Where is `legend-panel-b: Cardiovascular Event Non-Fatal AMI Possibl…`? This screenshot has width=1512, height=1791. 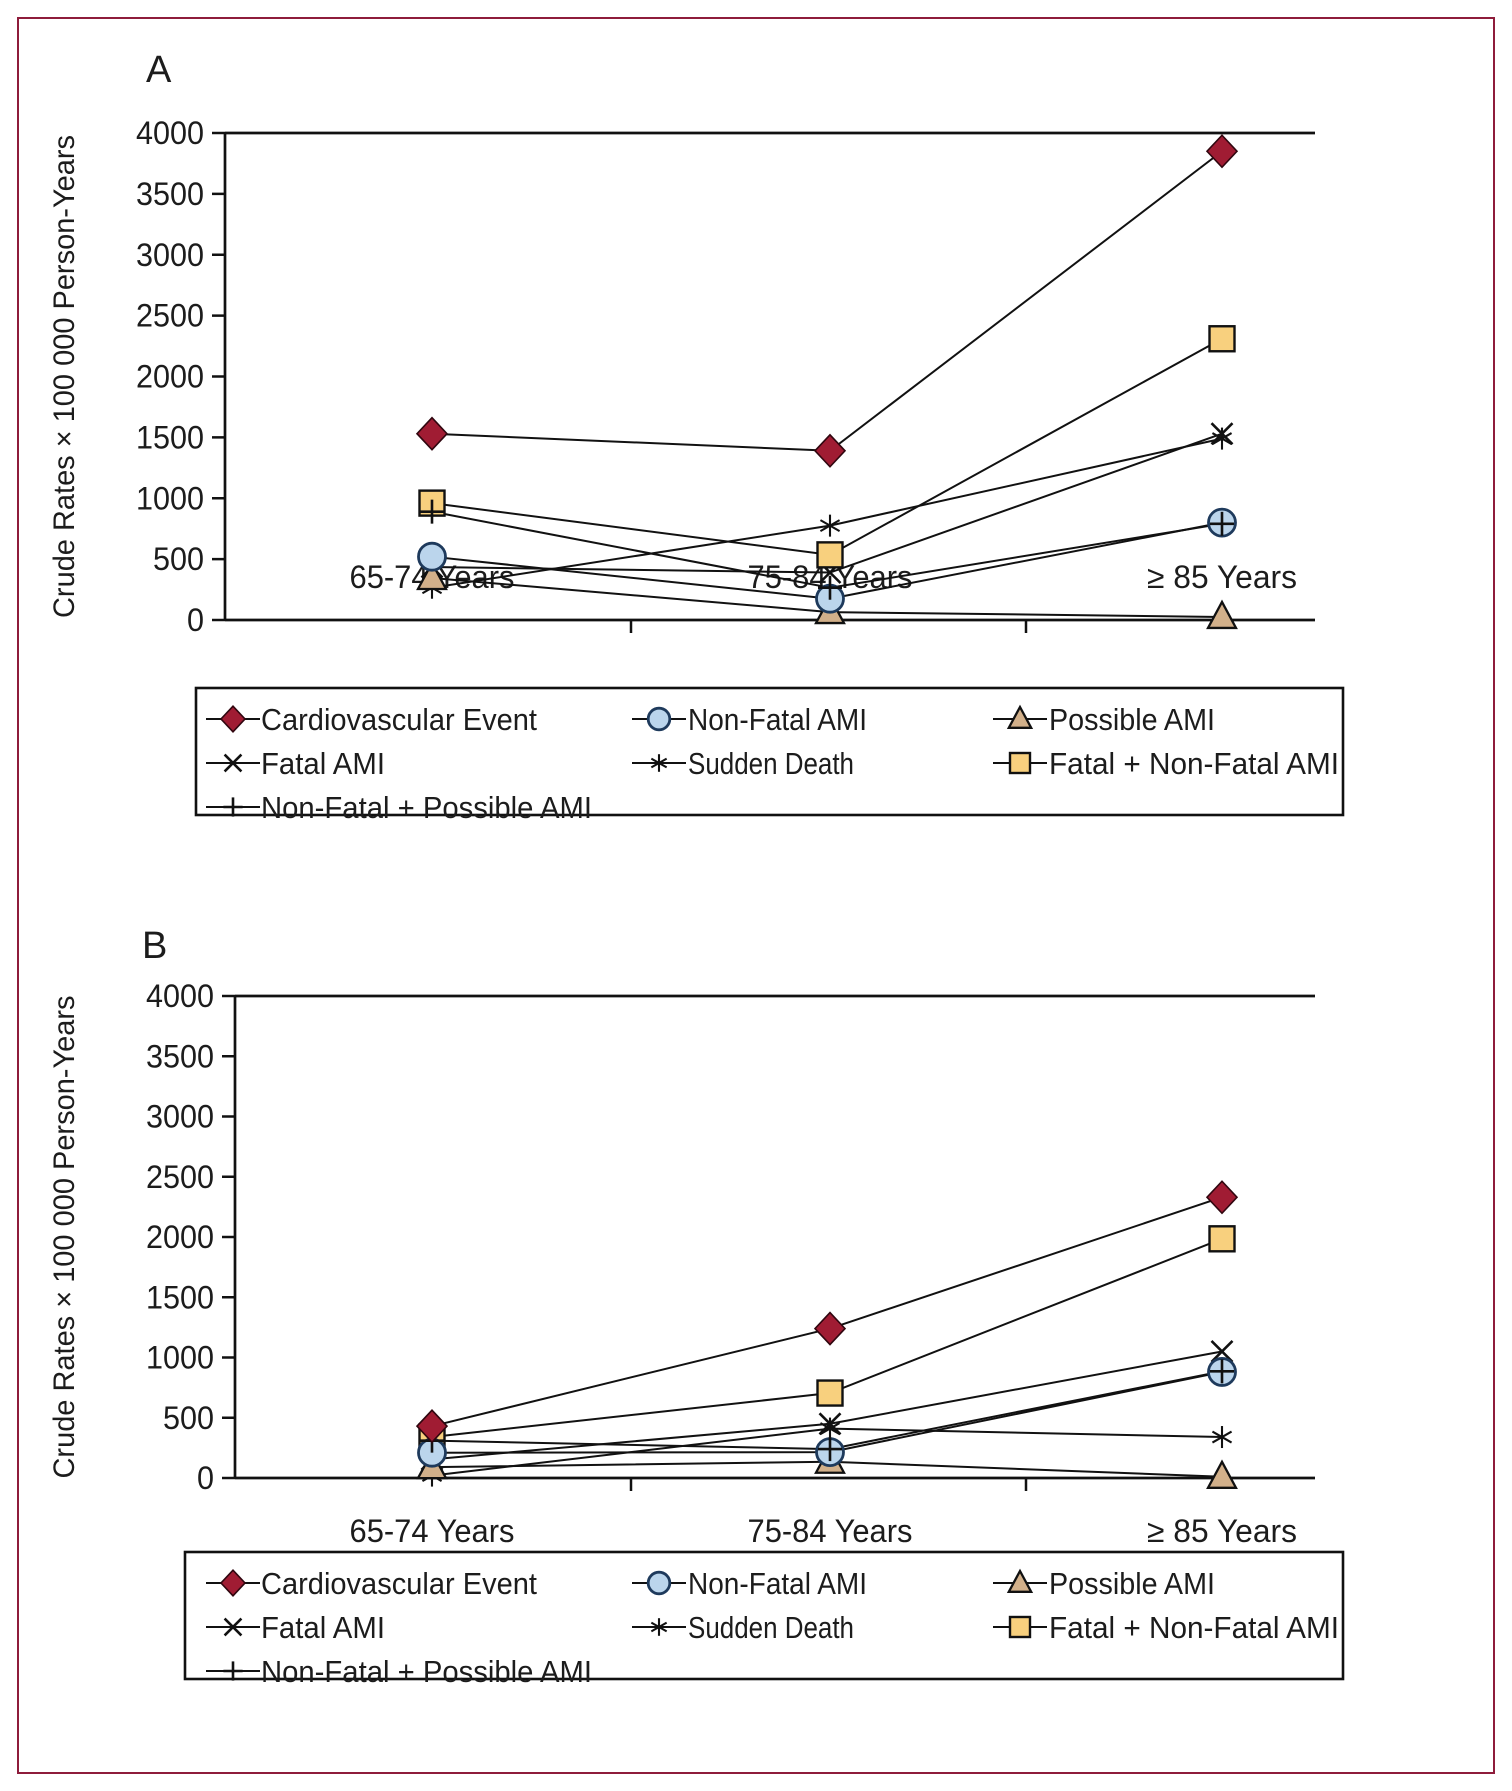
legend-panel-b: Cardiovascular Event Non-Fatal AMI Possibl… is located at coordinates (764, 1619).